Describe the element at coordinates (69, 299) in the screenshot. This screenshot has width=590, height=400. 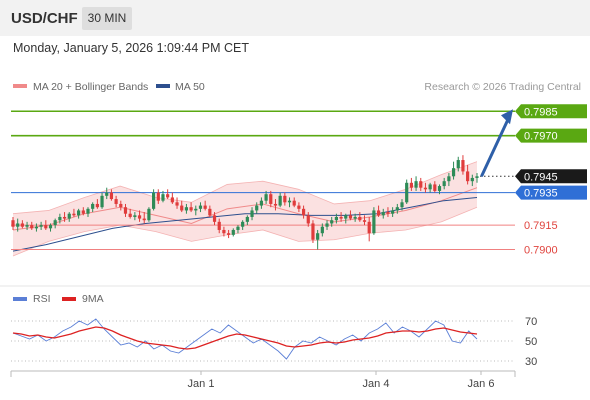
I see `ma9-legend-swatch` at that location.